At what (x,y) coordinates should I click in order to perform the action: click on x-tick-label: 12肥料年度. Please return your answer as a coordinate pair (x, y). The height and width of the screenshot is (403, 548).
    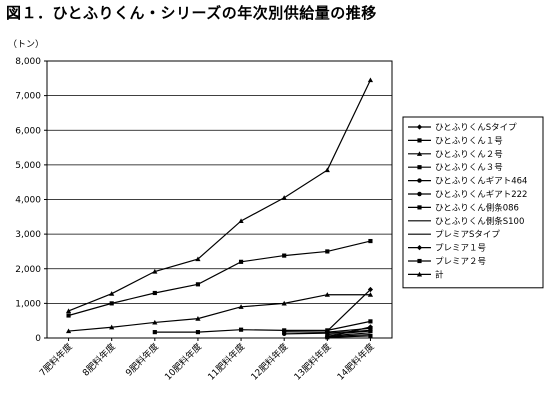
    Looking at the image, I should click on (269, 362).